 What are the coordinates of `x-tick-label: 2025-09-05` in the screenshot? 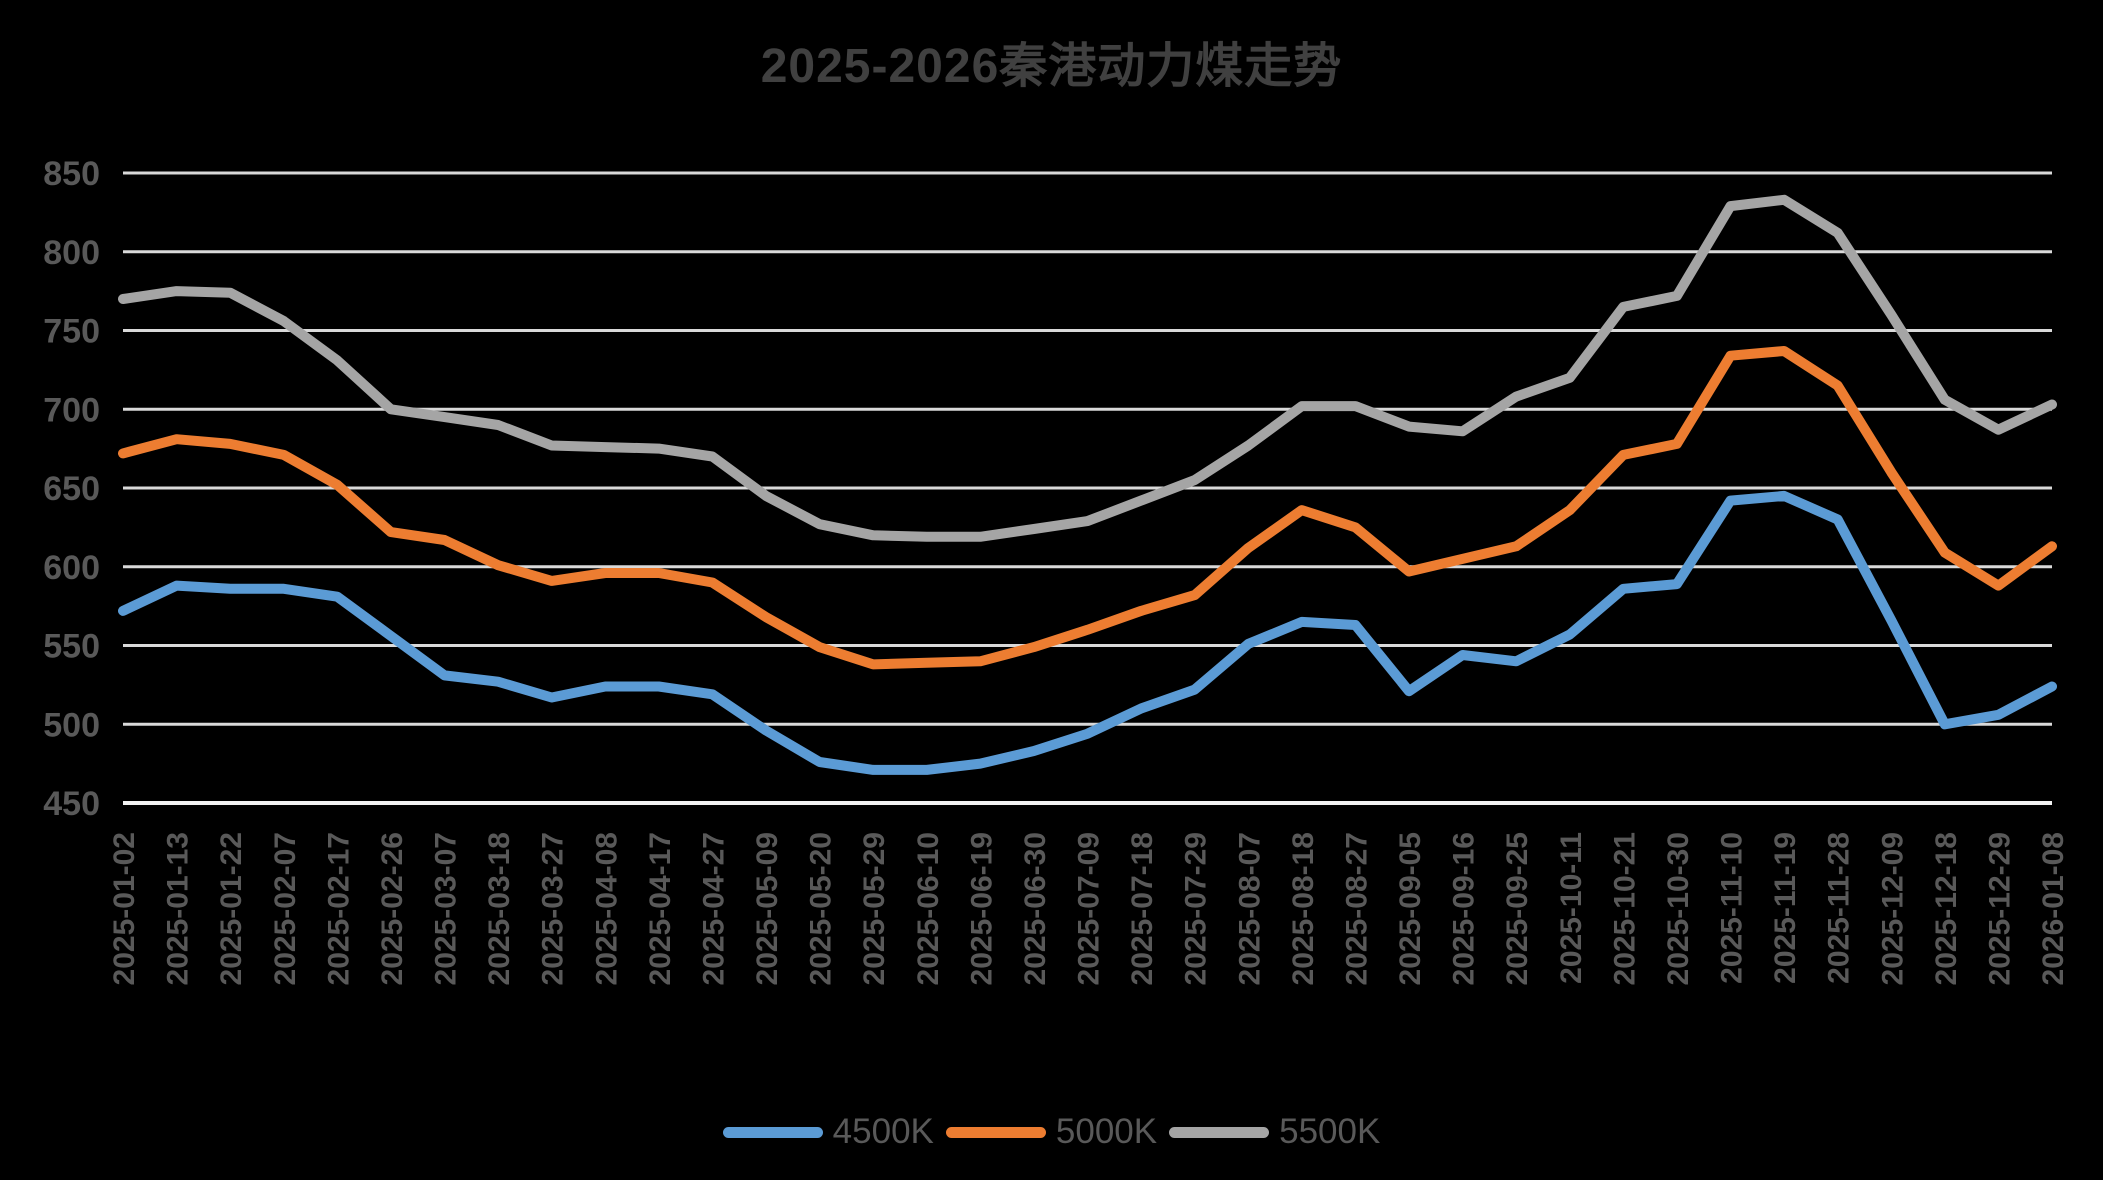 It's located at (1410, 908).